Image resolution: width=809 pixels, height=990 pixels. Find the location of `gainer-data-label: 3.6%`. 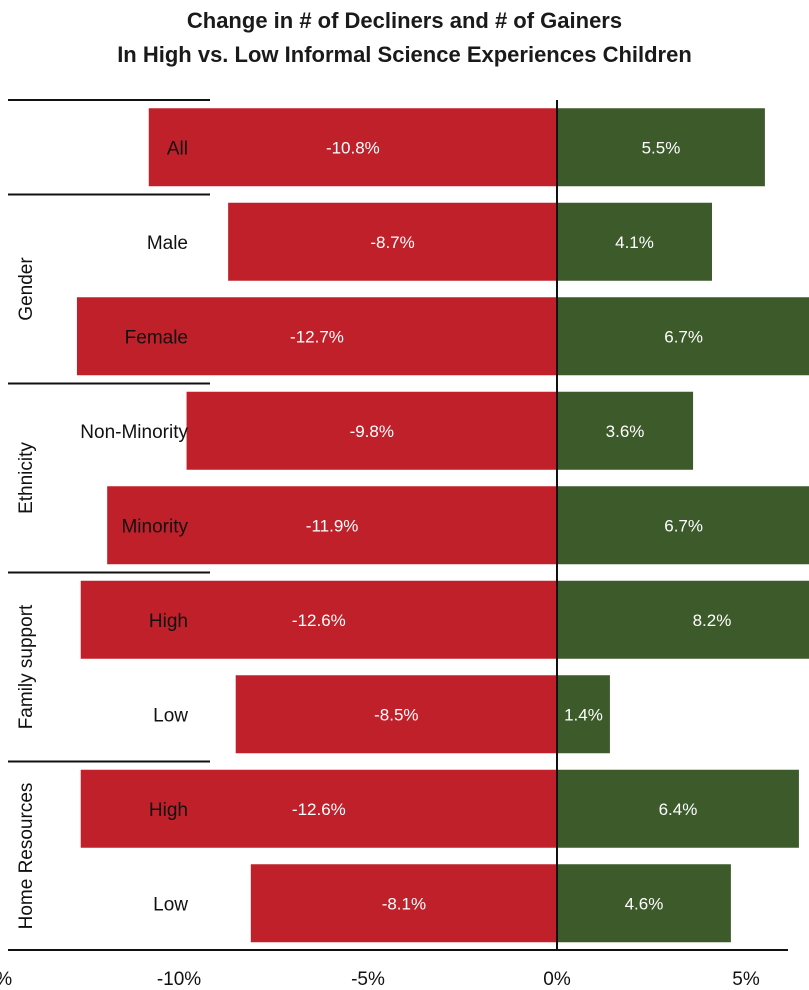

gainer-data-label: 3.6% is located at coordinates (625, 431).